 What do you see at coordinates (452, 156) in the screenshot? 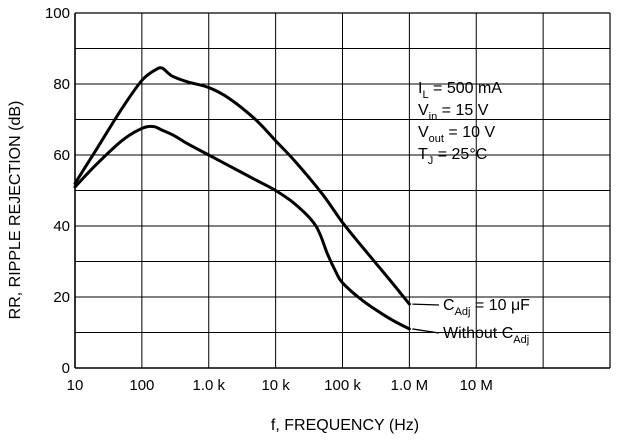
I see `condition-line: TJ = 25°C` at bounding box center [452, 156].